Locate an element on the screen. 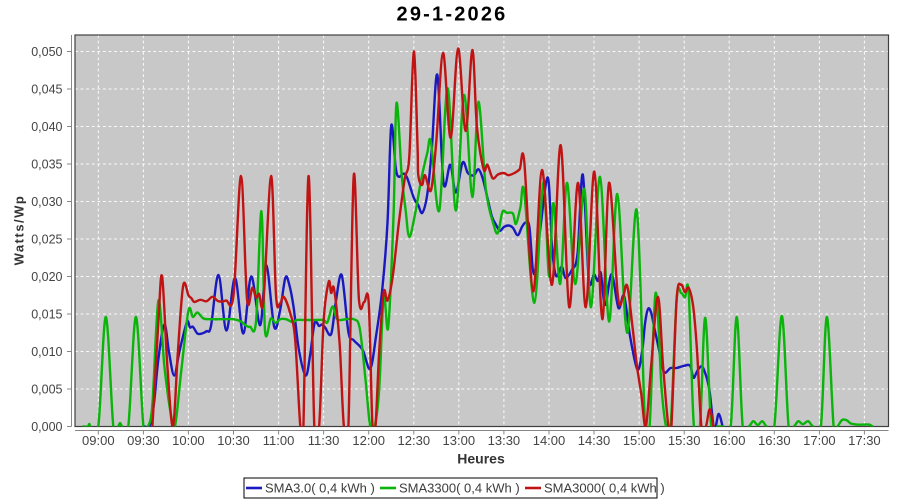  svg-text: 17:30 is located at coordinates (864, 440).